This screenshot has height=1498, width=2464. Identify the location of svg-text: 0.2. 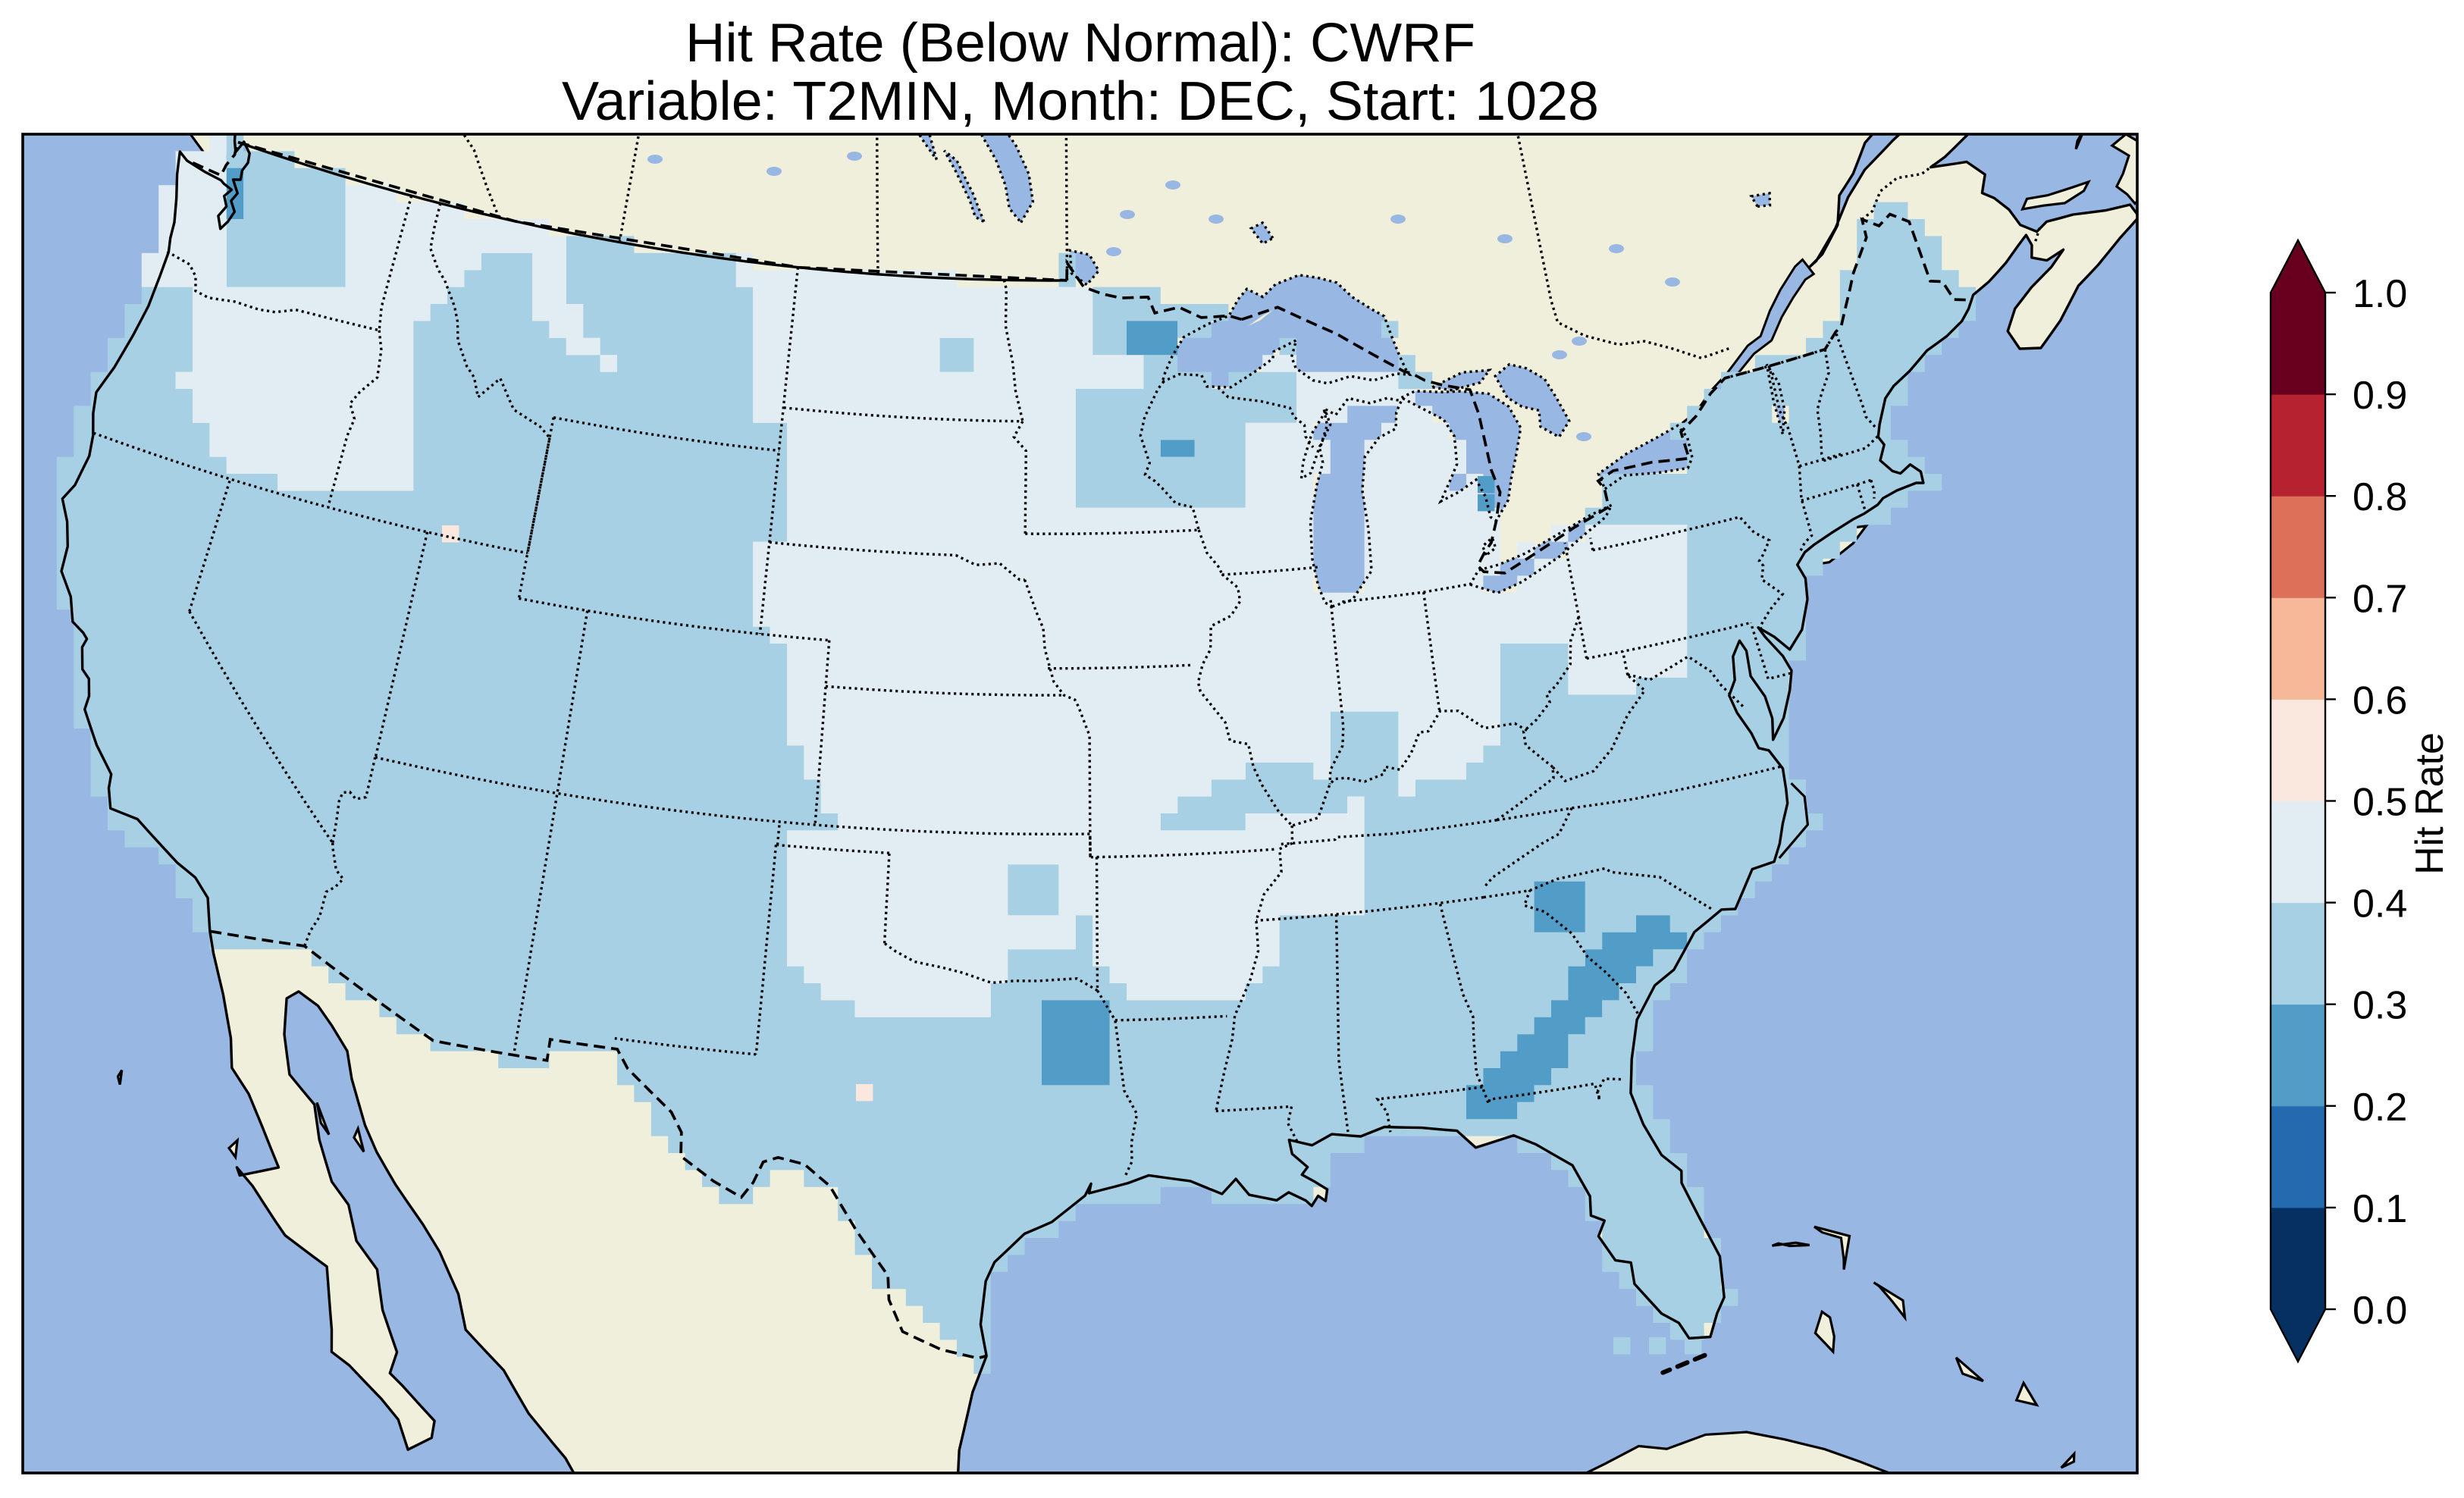
(2380, 1108).